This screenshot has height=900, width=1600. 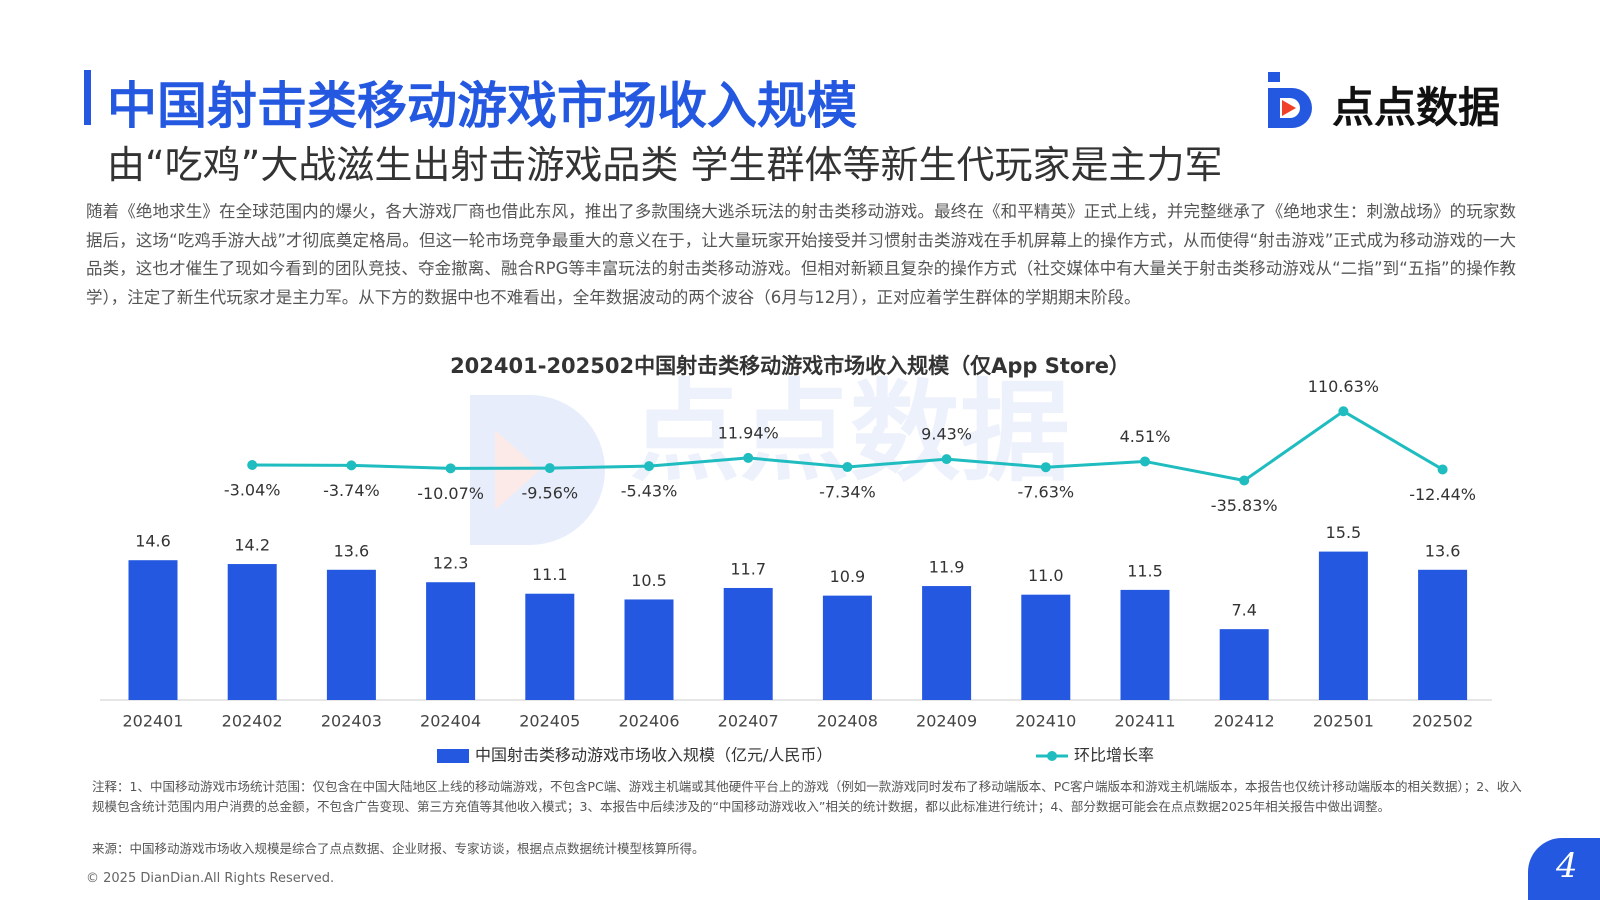 I want to click on x-tick-label: 202401, so click(x=152, y=721).